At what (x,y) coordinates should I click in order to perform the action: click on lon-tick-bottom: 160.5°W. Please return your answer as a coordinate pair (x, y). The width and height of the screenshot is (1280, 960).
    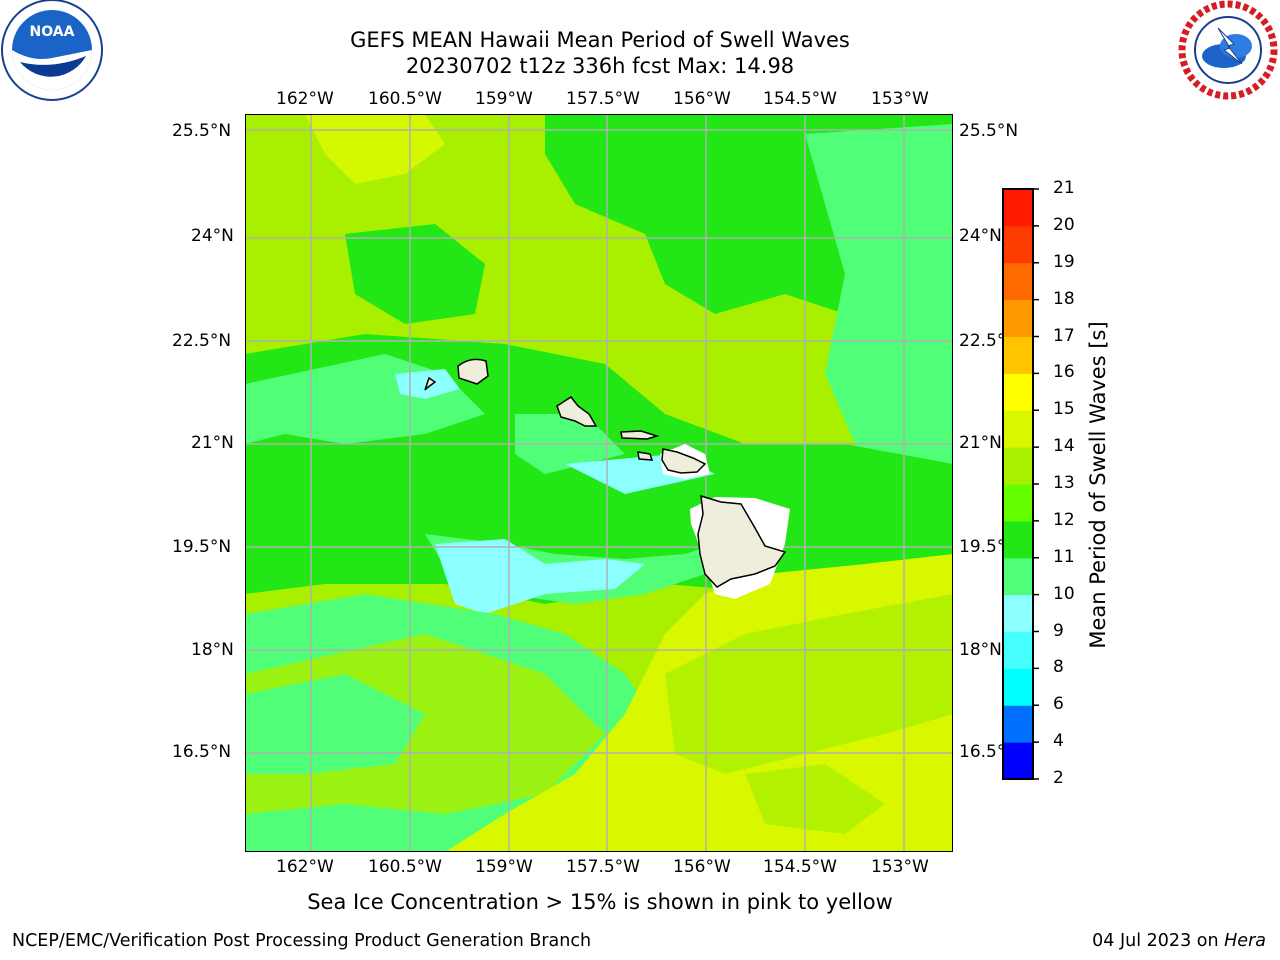
    Looking at the image, I should click on (405, 867).